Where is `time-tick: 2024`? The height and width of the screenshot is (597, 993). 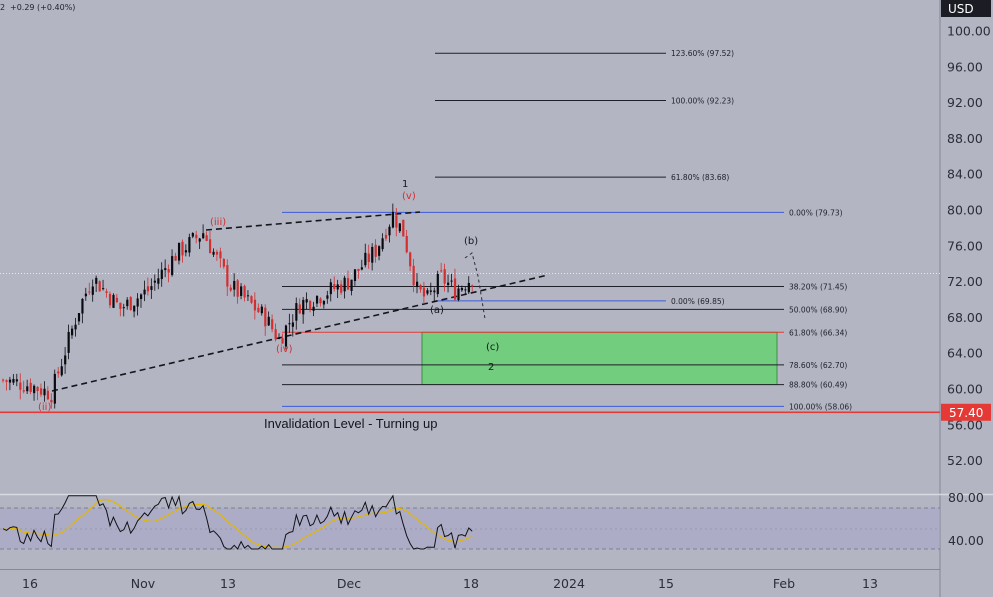 time-tick: 2024 is located at coordinates (569, 583).